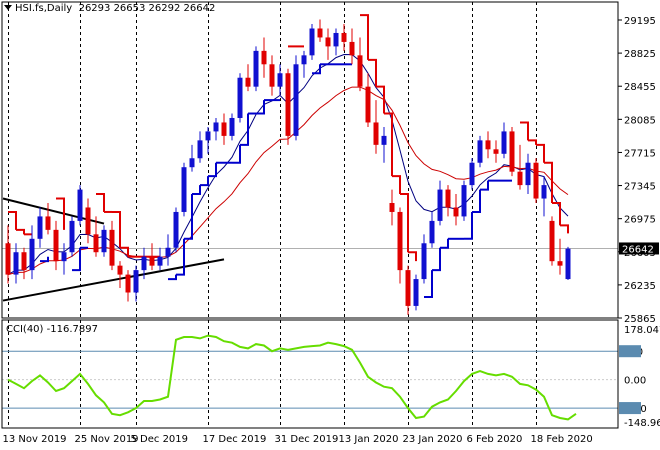 The height and width of the screenshot is (450, 660). Describe the element at coordinates (495, 439) in the screenshot. I see `x-tick-label: 6 Feb 2020` at that location.